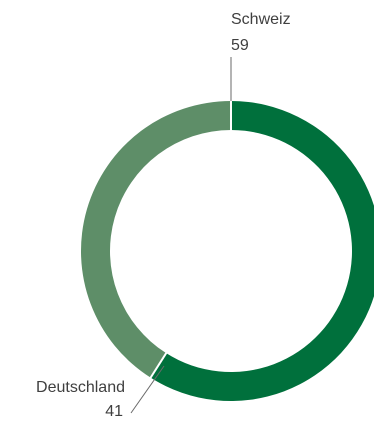  Describe the element at coordinates (158, 365) in the screenshot. I see `slice-separator` at that location.